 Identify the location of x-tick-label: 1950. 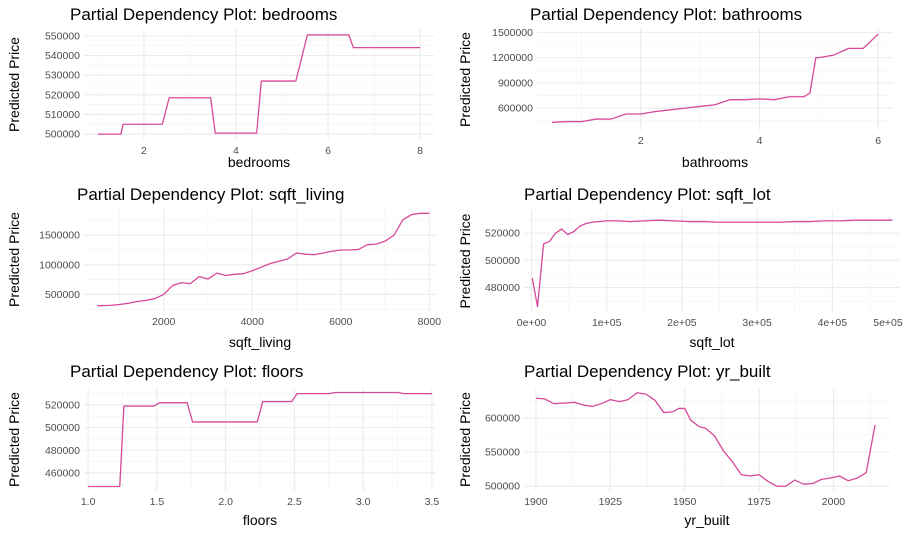
(685, 502).